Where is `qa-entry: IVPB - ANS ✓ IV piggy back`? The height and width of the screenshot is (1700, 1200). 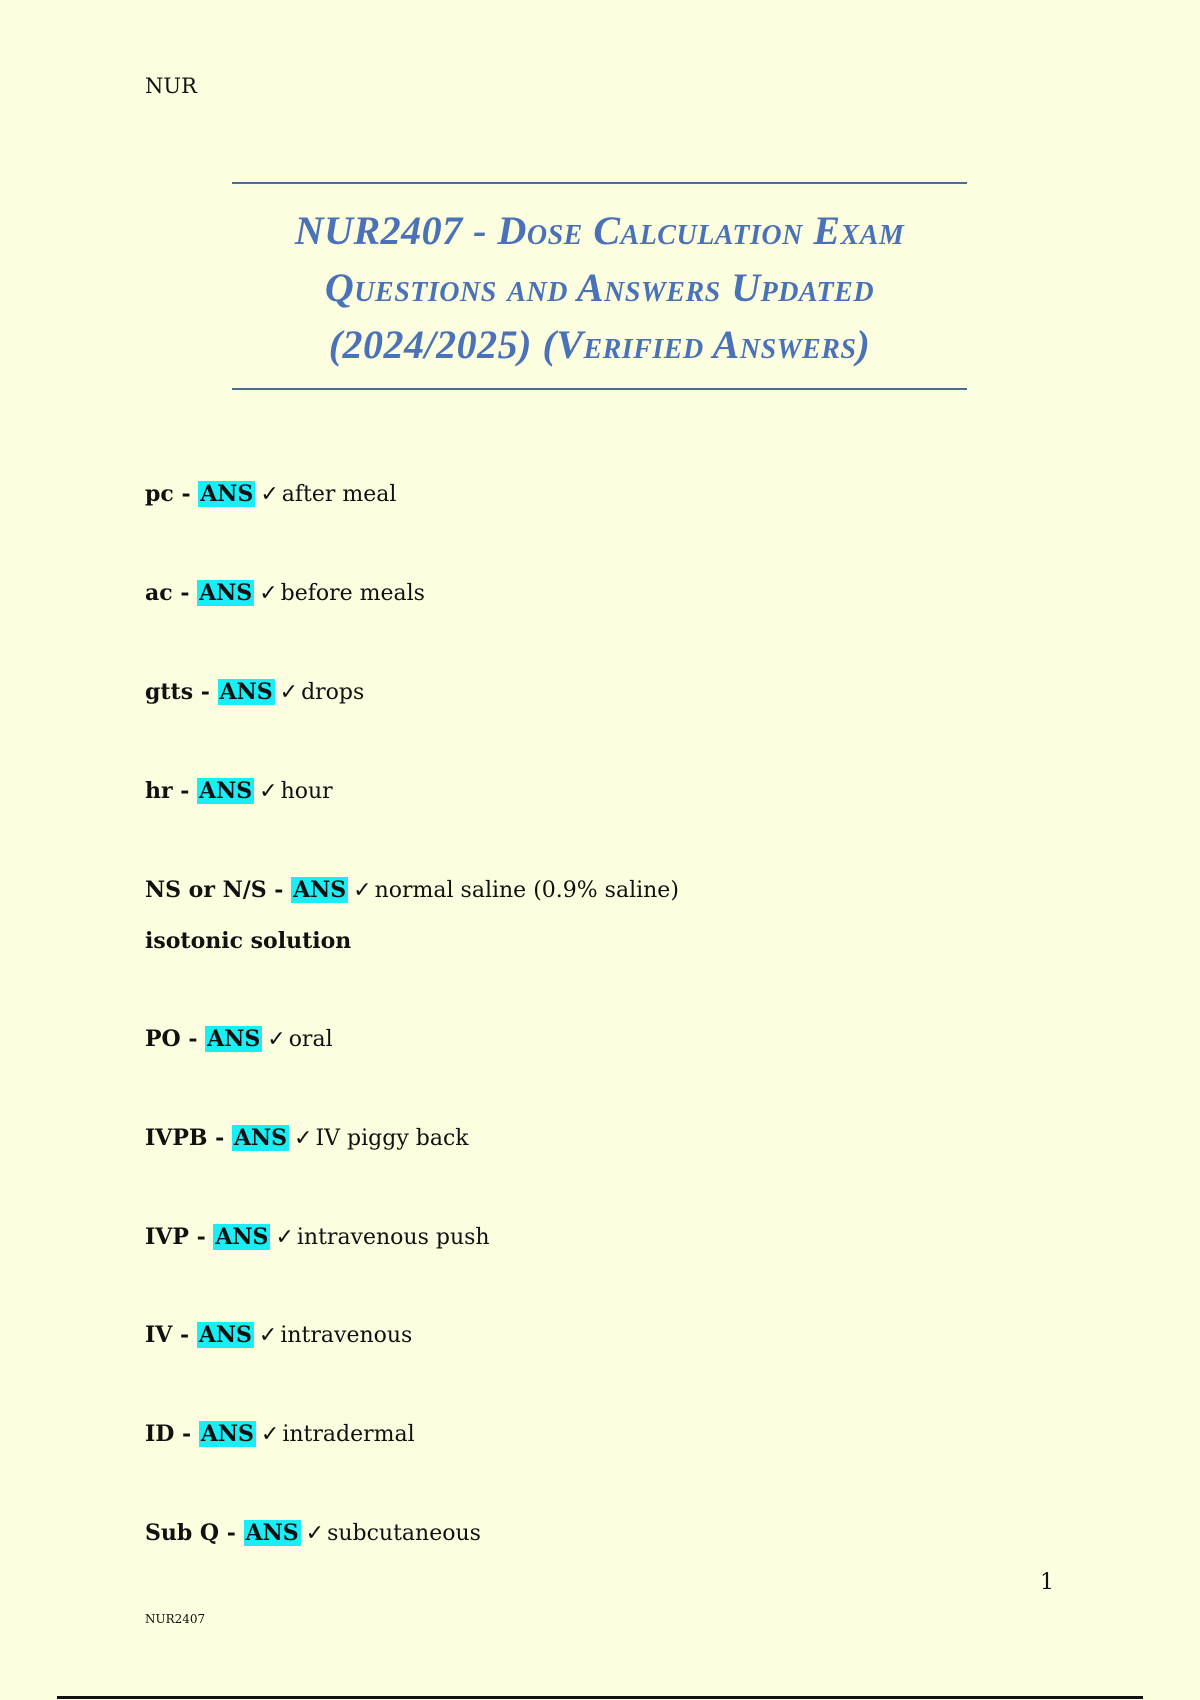 qa-entry: IVPB - ANS ✓ IV piggy back is located at coordinates (307, 1138).